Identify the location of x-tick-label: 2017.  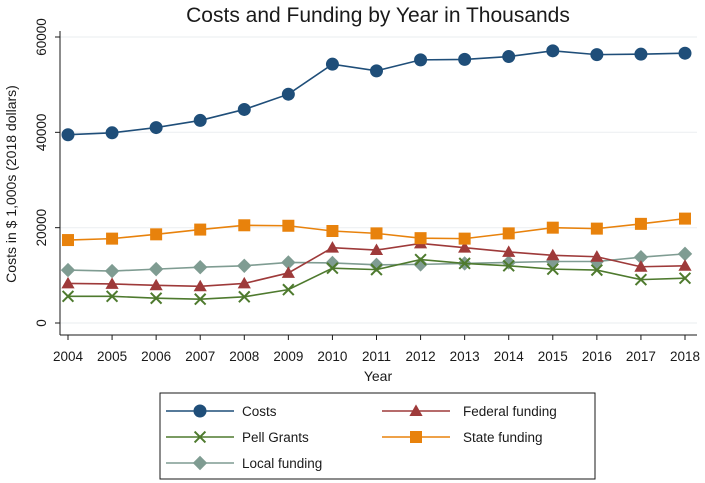
(641, 356).